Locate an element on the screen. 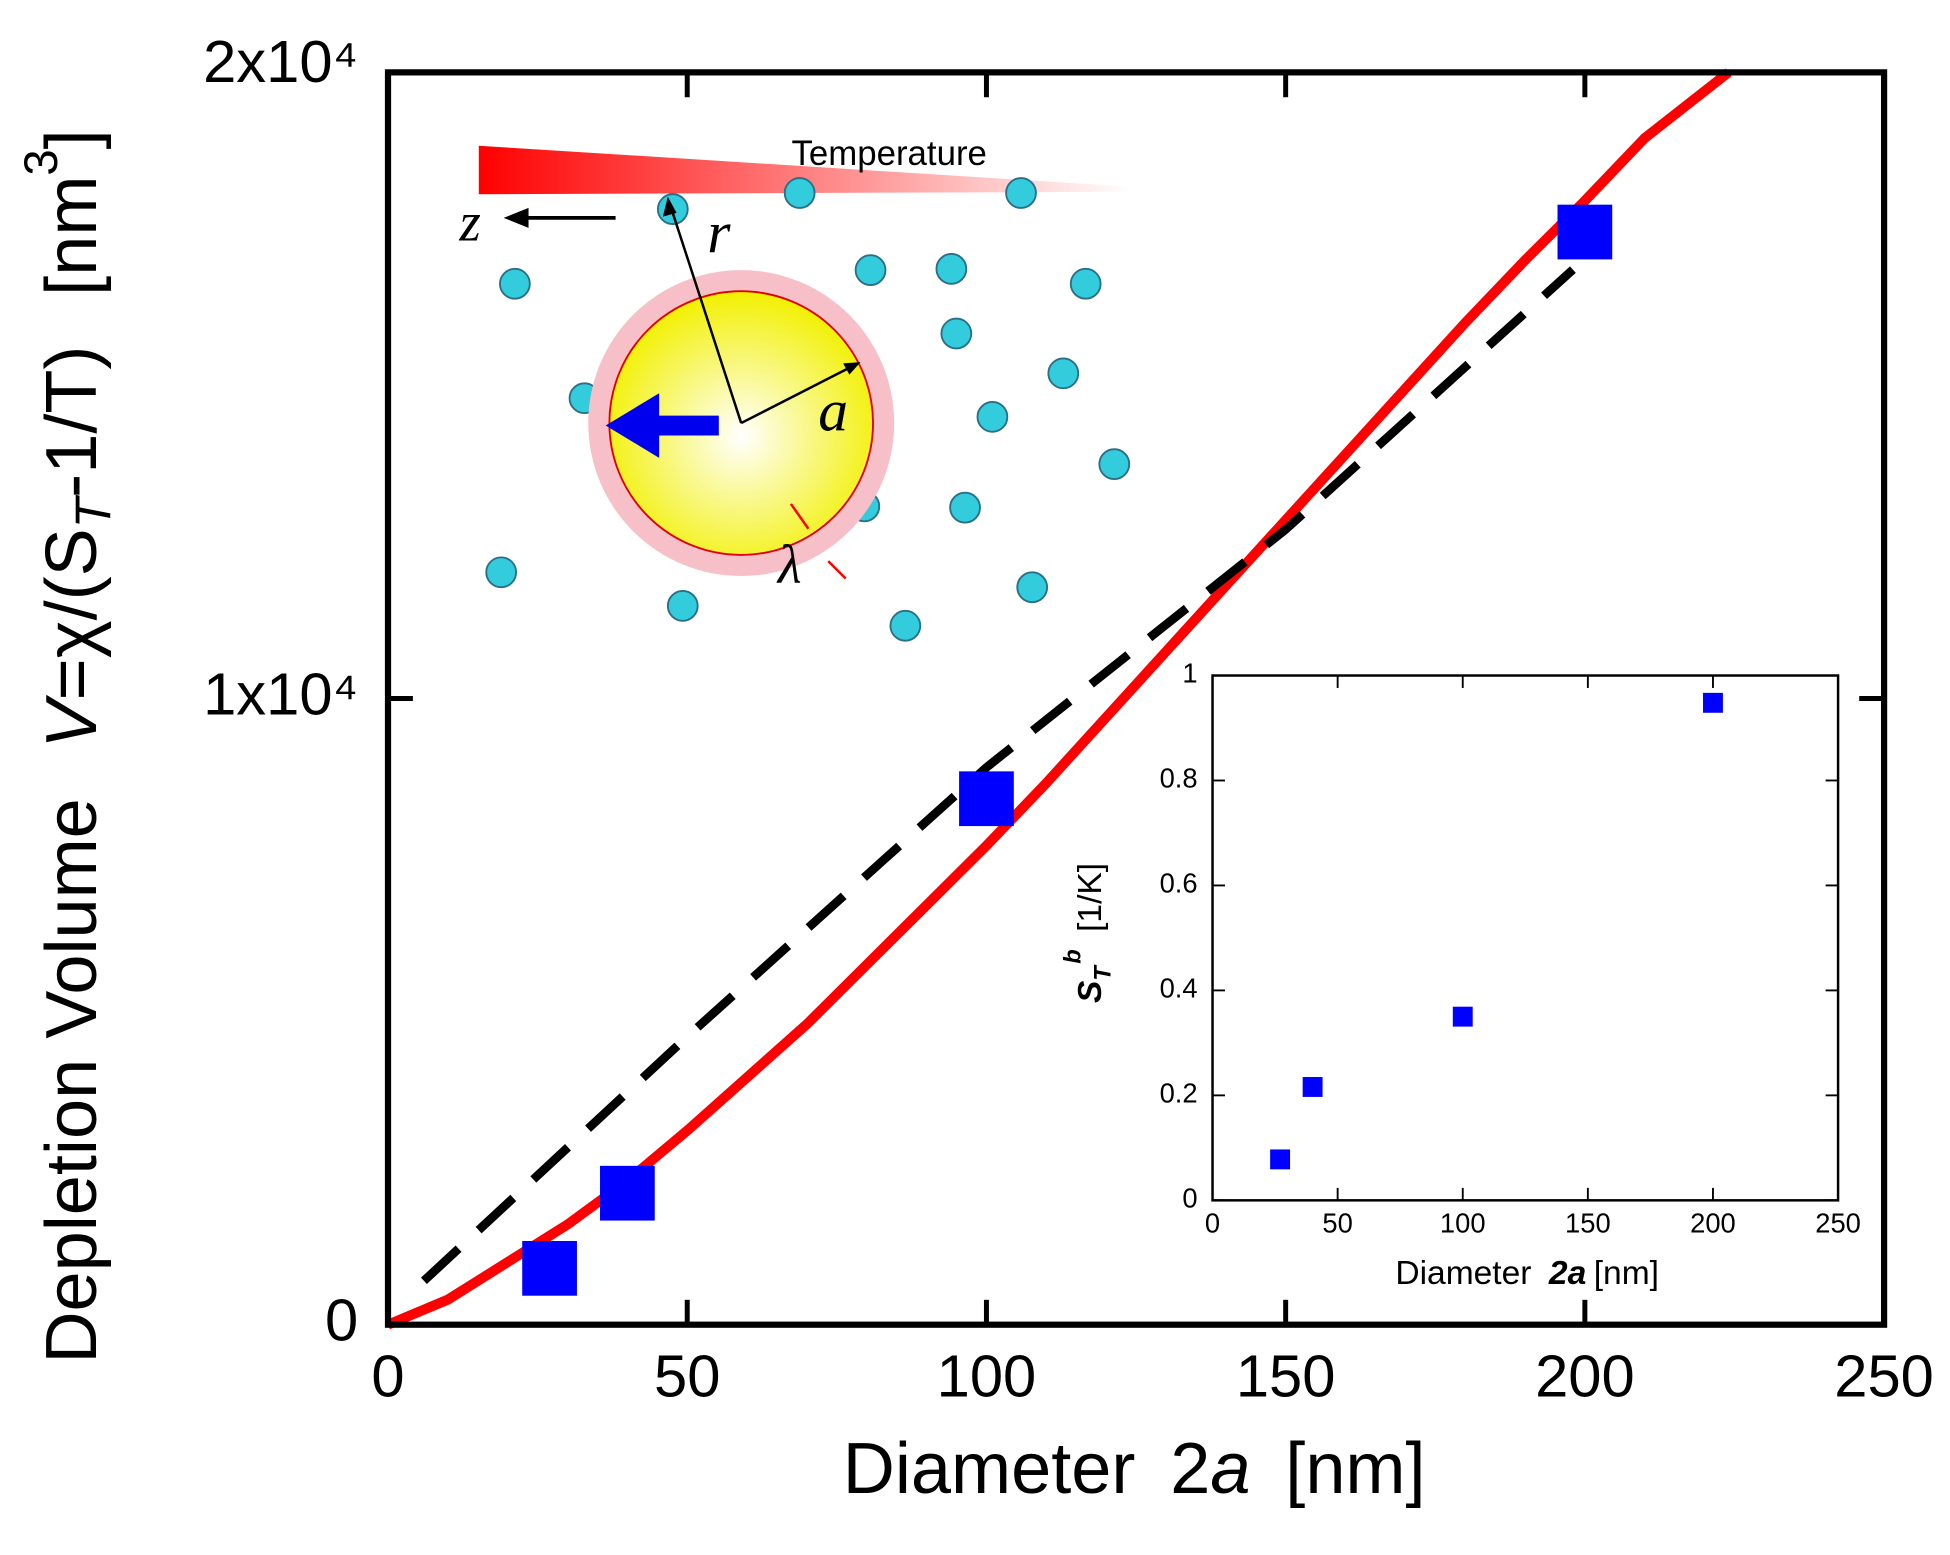 Image resolution: width=1950 pixels, height=1555 pixels. inset-background is located at coordinates (1525, 938).